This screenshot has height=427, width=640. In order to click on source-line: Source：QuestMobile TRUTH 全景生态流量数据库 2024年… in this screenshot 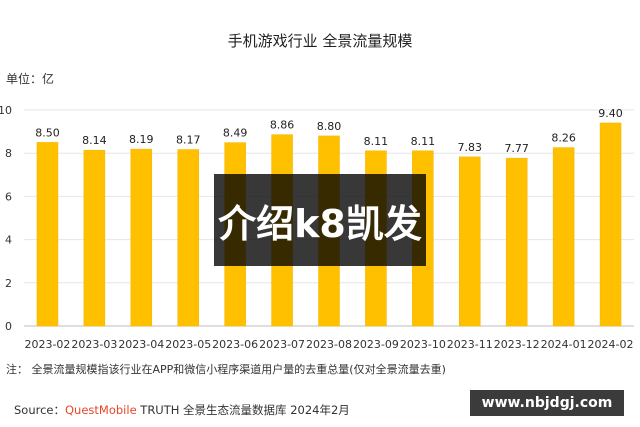, I will do `click(182, 410)`.